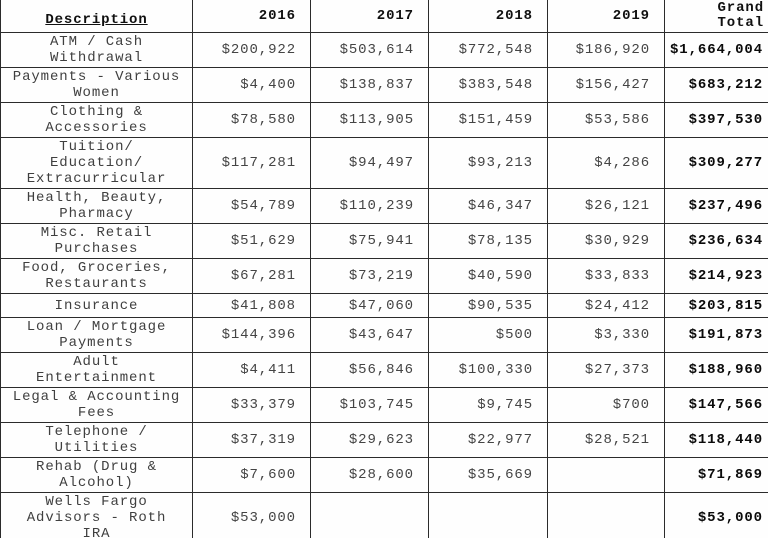  I want to click on cell-2018: $383,548, so click(488, 85).